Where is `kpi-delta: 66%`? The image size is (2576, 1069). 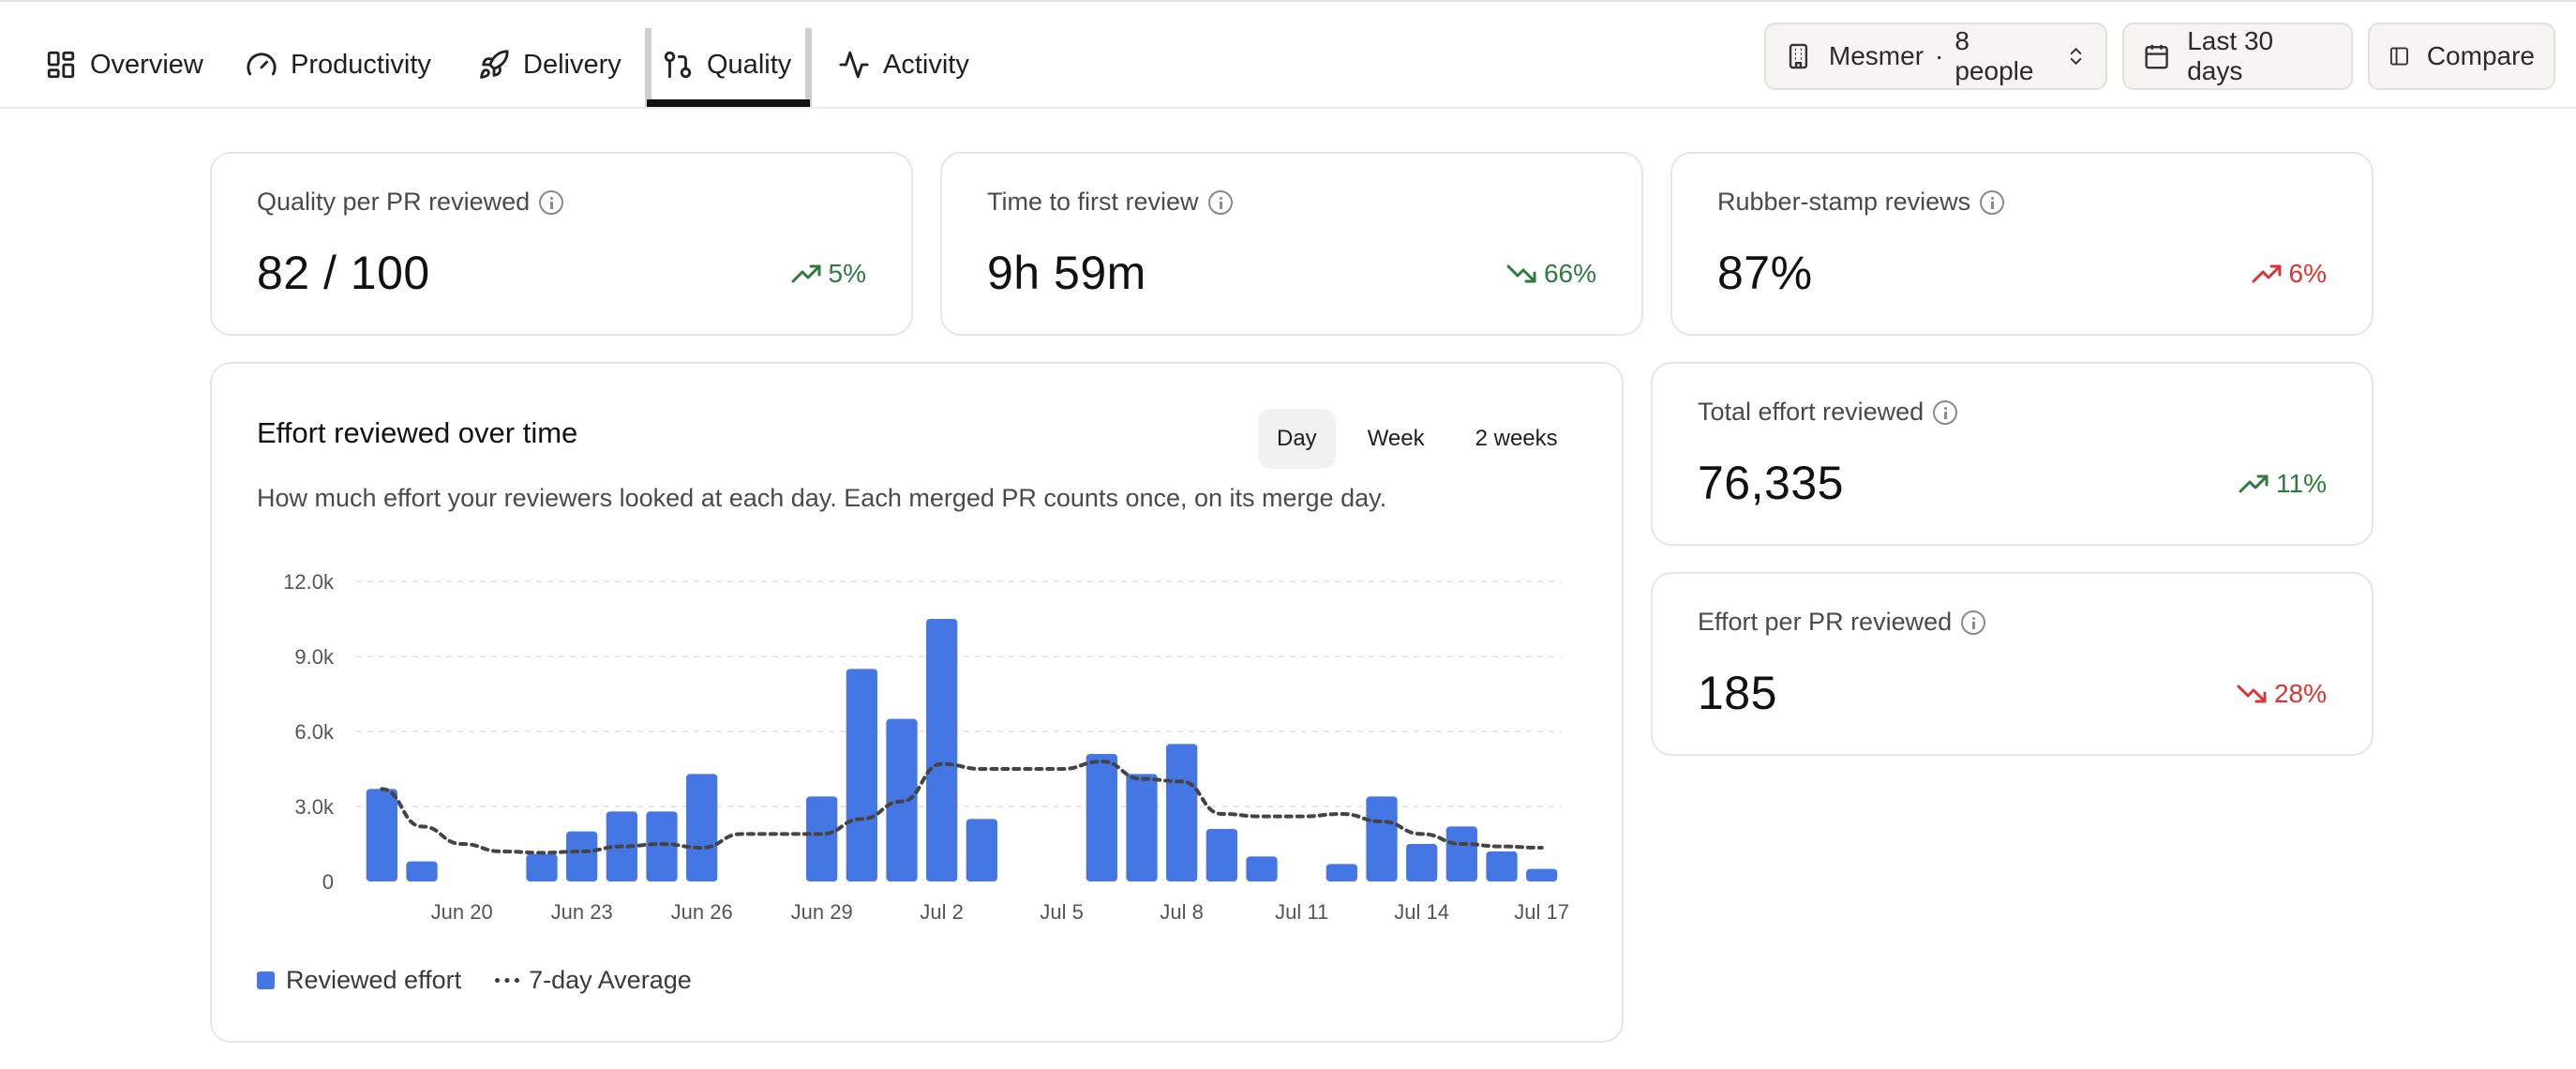
kpi-delta: 66% is located at coordinates (1551, 274).